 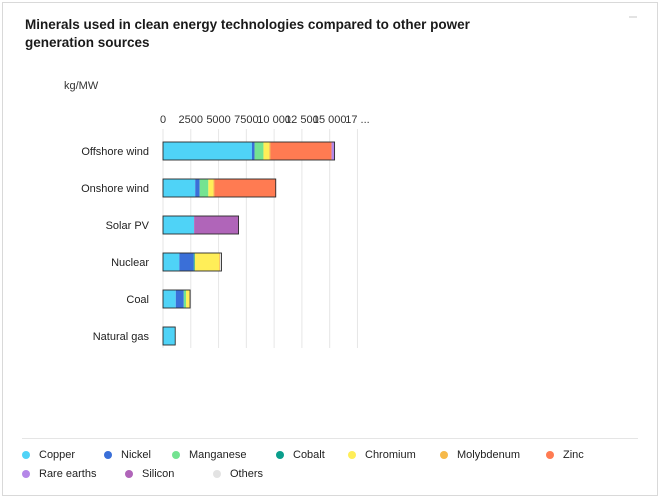 I want to click on legend-label: Copper, so click(x=57, y=455).